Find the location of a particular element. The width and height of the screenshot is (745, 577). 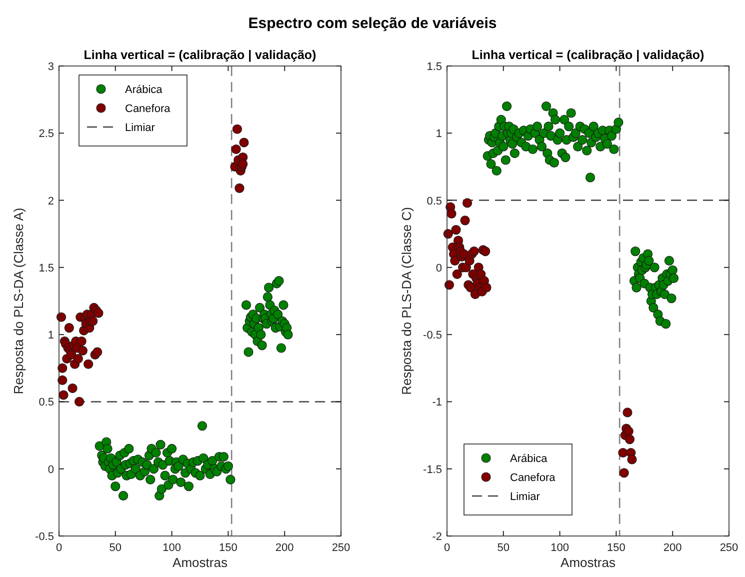

y-tick-label: -2 is located at coordinates (437, 537).